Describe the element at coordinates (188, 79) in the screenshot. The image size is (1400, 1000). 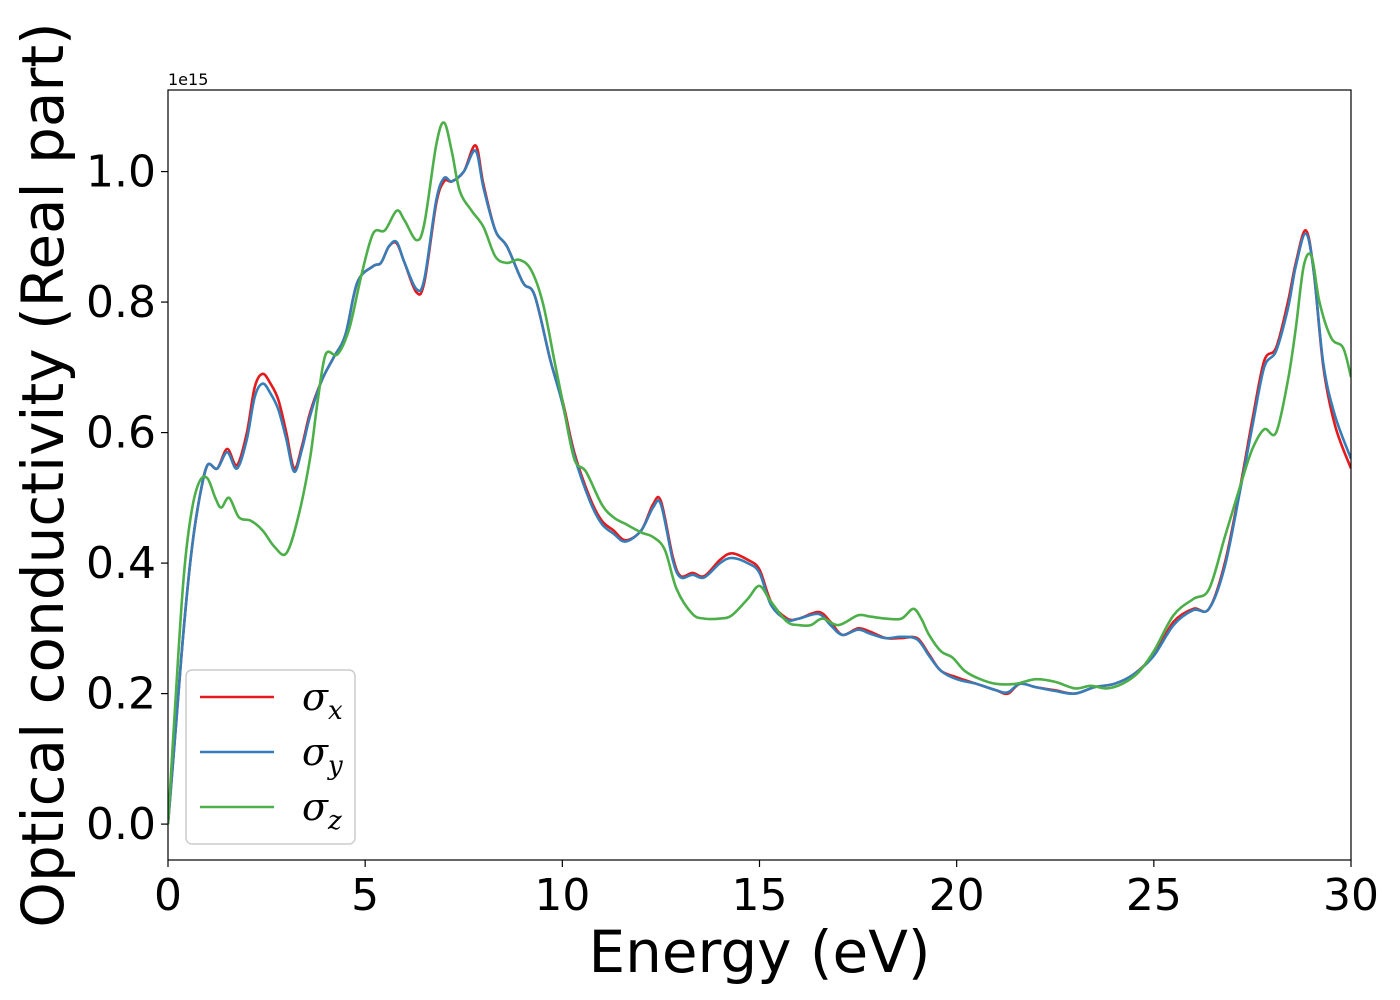
I see `y-offset-label: 1e15` at that location.